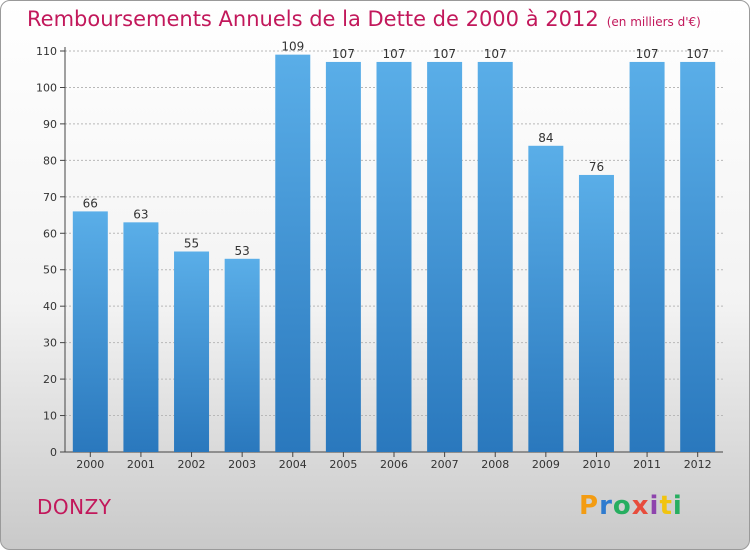 This screenshot has width=750, height=550. What do you see at coordinates (192, 464) in the screenshot?
I see `x-tick-label: 2002` at bounding box center [192, 464].